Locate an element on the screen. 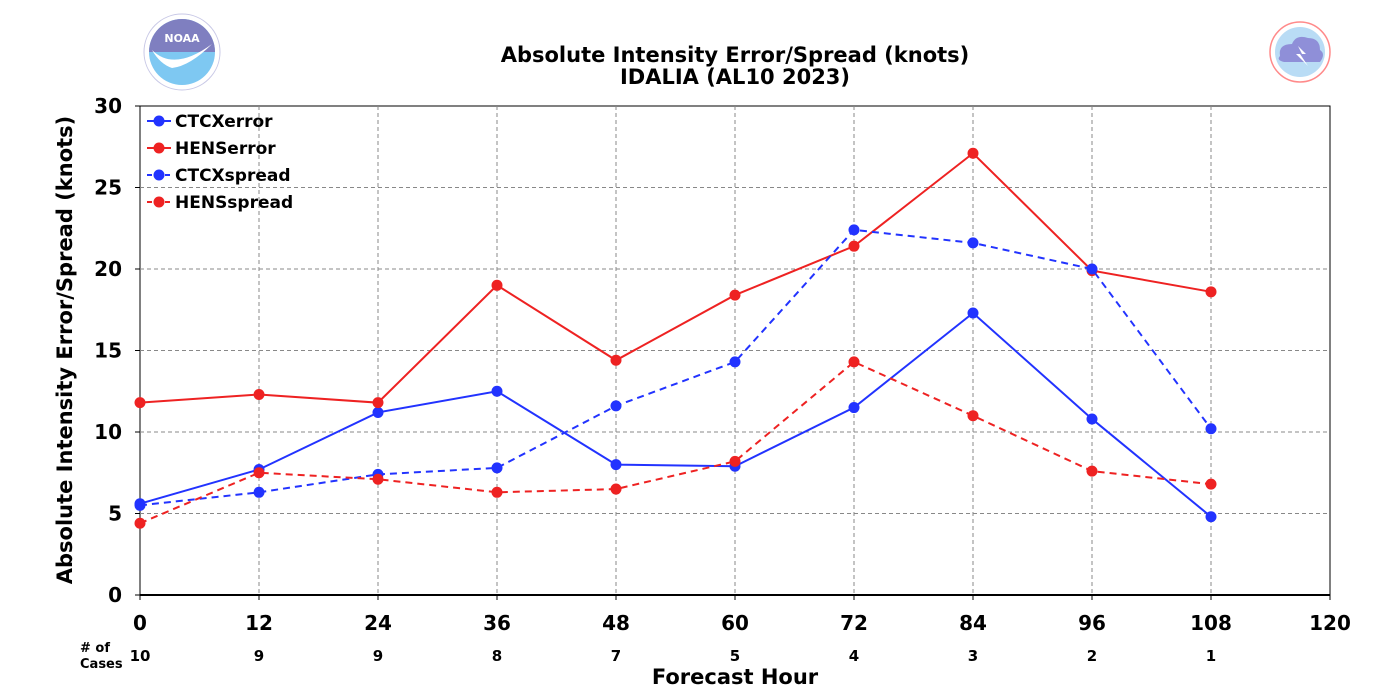 The width and height of the screenshot is (1400, 700). y-ticks: 0 5 10 15 20 25 30 is located at coordinates (117, 350).